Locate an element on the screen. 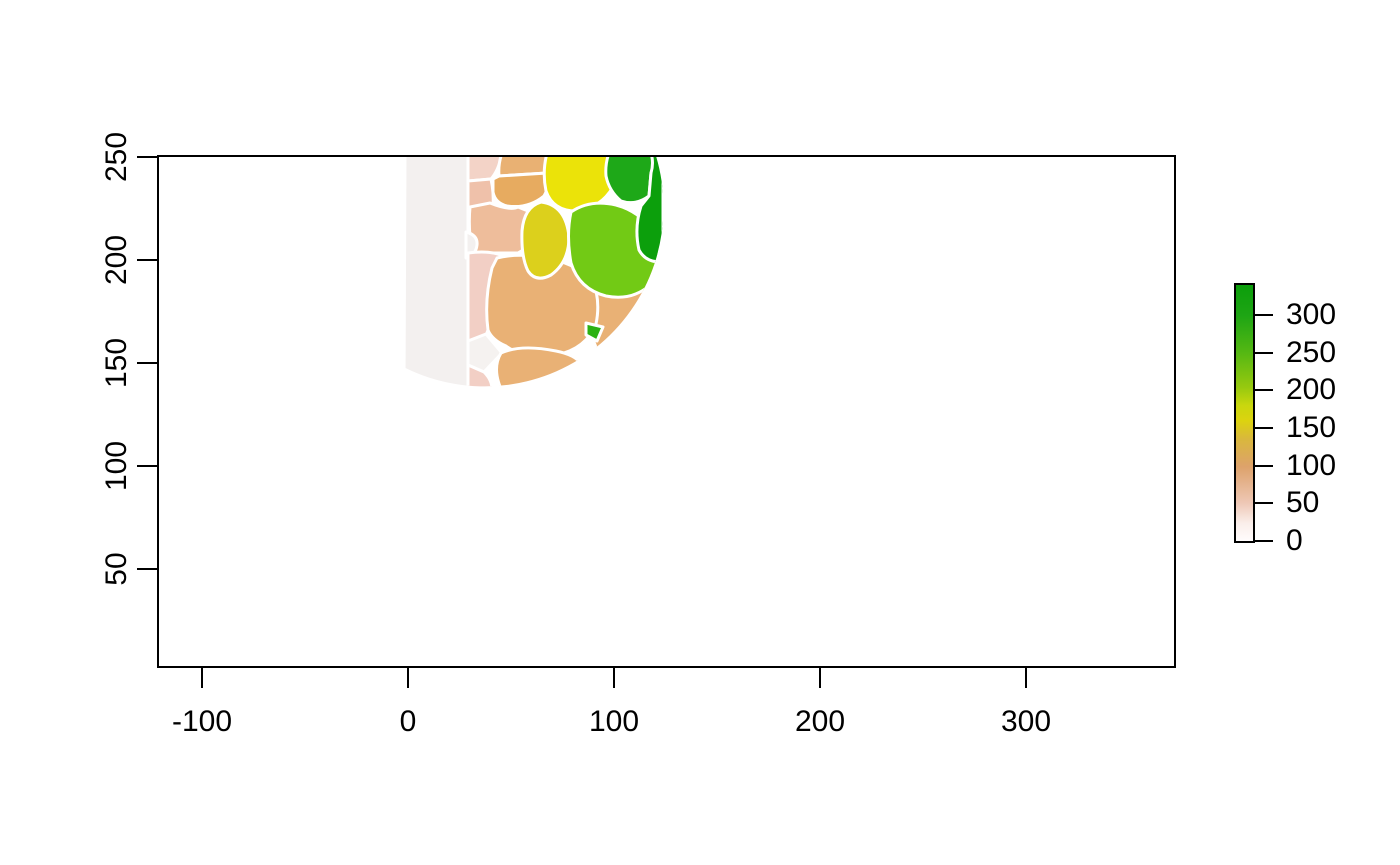 The width and height of the screenshot is (1400, 865). y-axis-tick-label: 250 is located at coordinates (116, 157).